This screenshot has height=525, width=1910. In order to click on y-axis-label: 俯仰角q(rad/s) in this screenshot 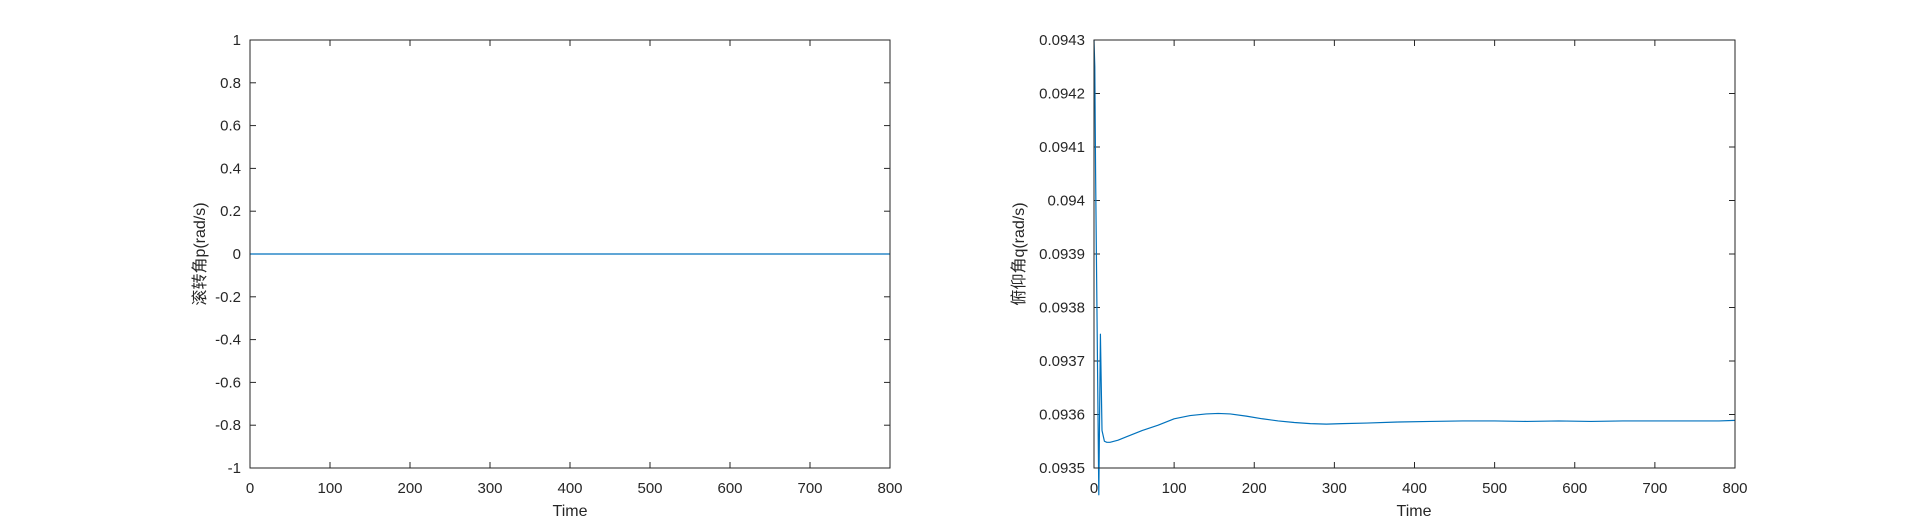, I will do `click(1019, 253)`.